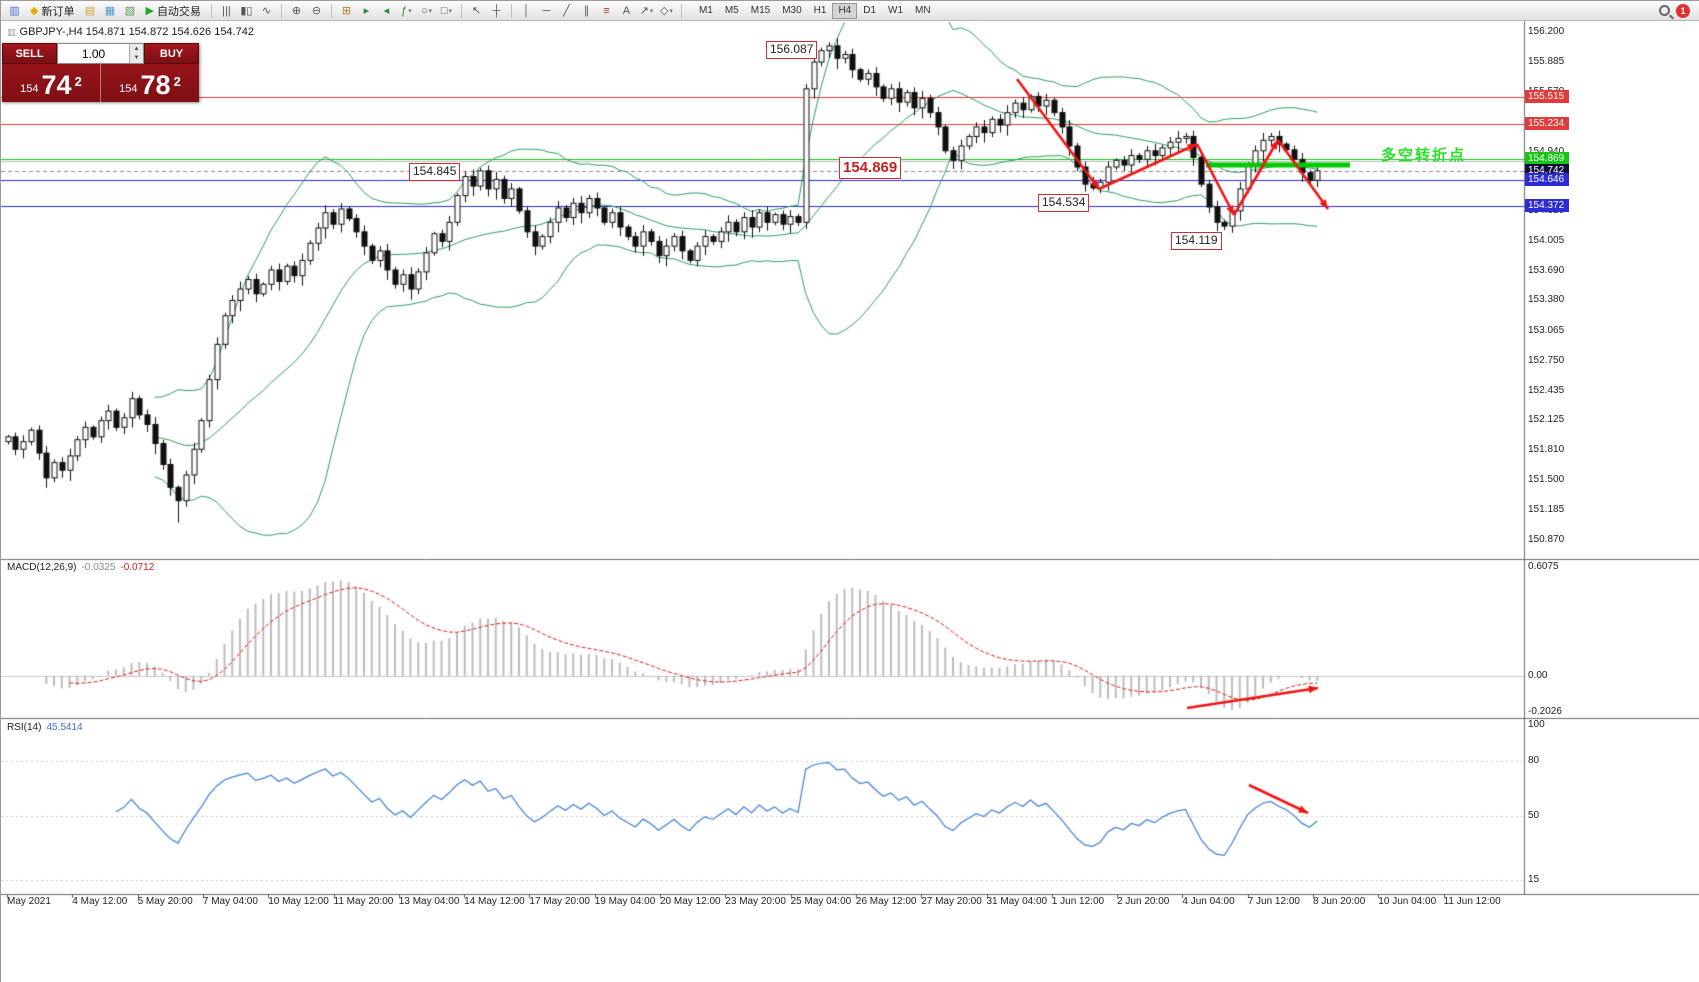 This screenshot has height=982, width=1699. I want to click on buy-price: 154 78 2, so click(149, 83).